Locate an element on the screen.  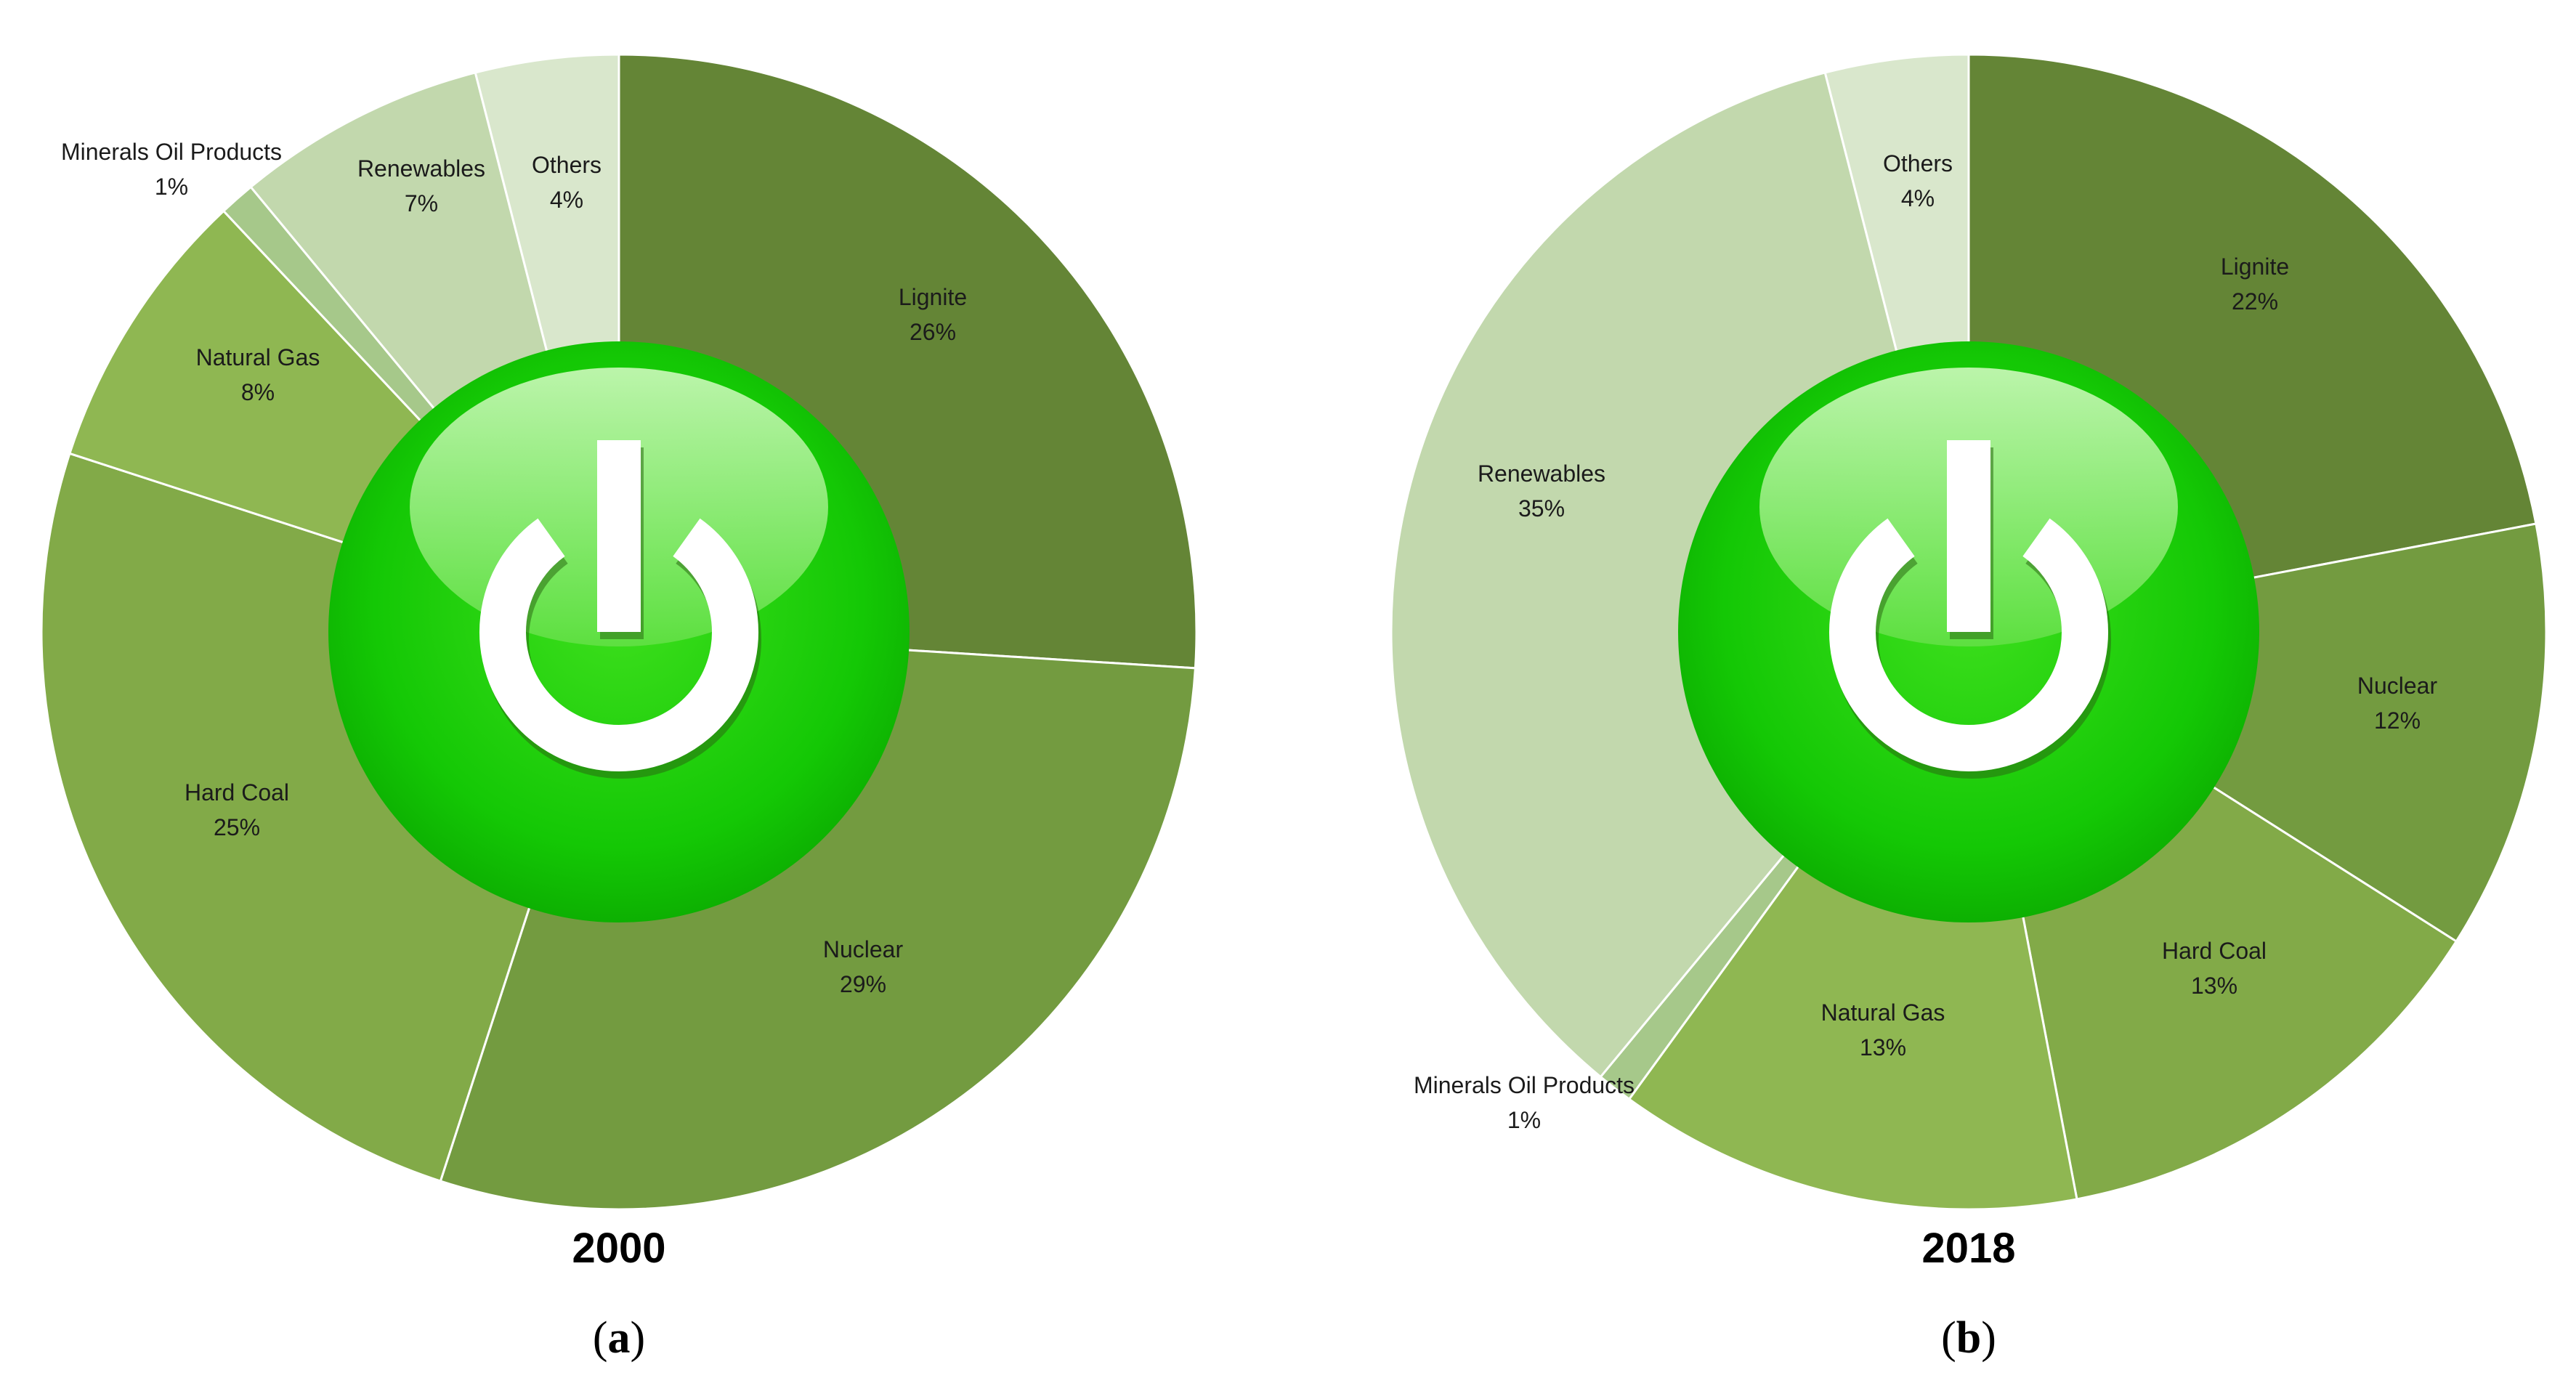
slice-label-hard-coal: Hard Coal 13% is located at coordinates (2214, 968).